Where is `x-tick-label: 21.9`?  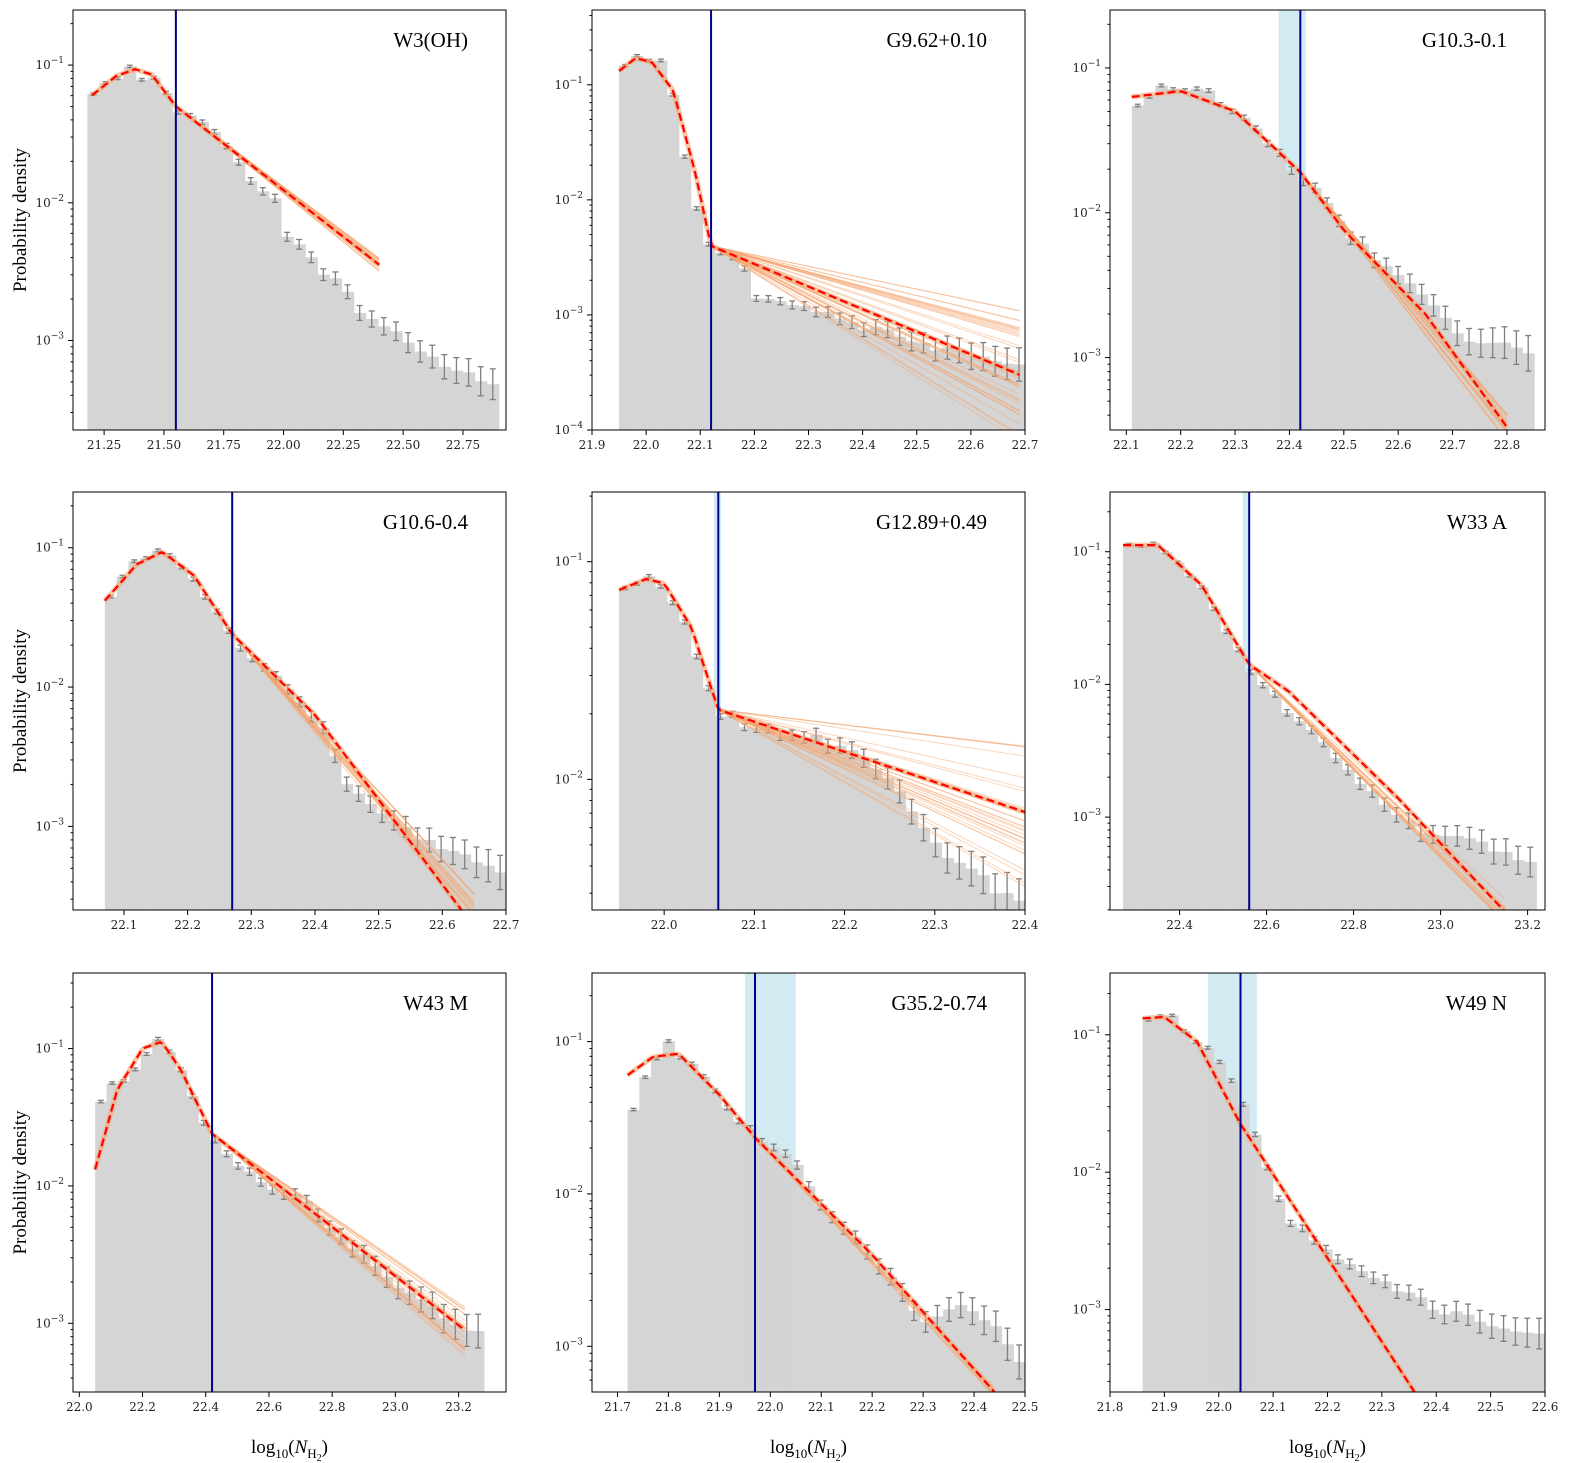
x-tick-label: 21.9 is located at coordinates (719, 1407).